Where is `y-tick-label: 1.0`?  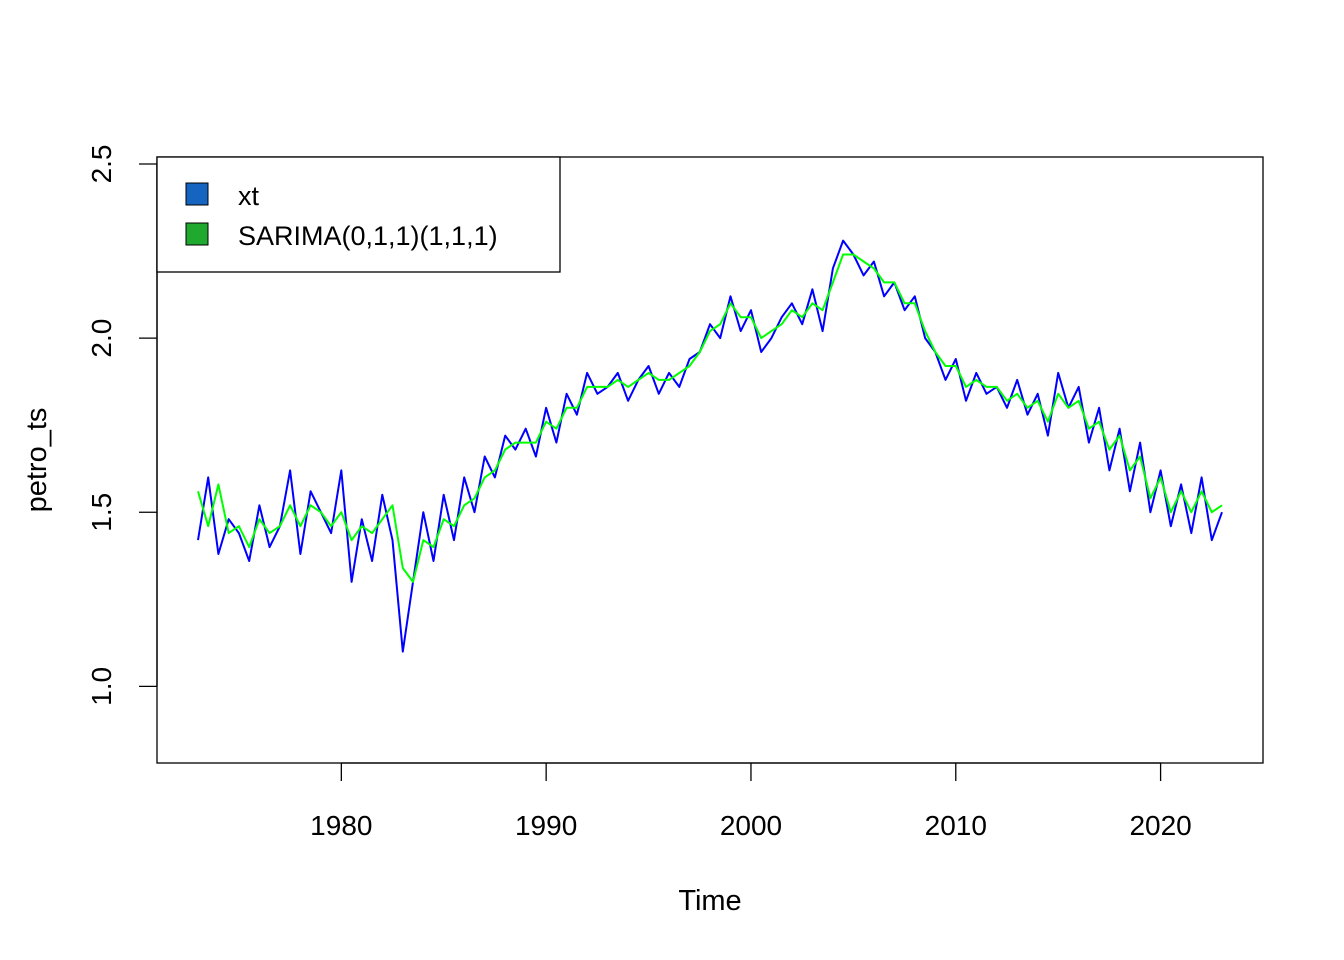
y-tick-label: 1.0 is located at coordinates (101, 686).